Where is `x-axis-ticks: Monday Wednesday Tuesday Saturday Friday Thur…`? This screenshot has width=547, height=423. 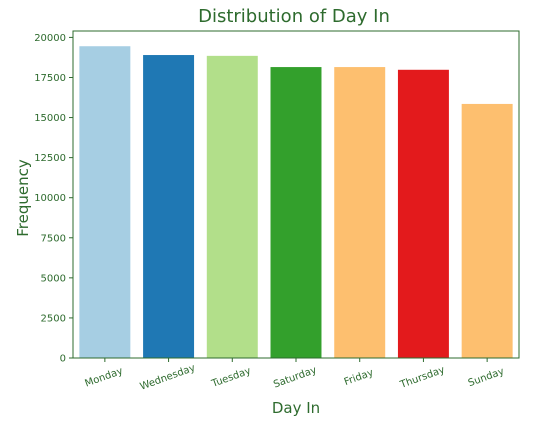 x-axis-ticks: Monday Wednesday Tuesday Saturday Friday Thur… is located at coordinates (295, 375).